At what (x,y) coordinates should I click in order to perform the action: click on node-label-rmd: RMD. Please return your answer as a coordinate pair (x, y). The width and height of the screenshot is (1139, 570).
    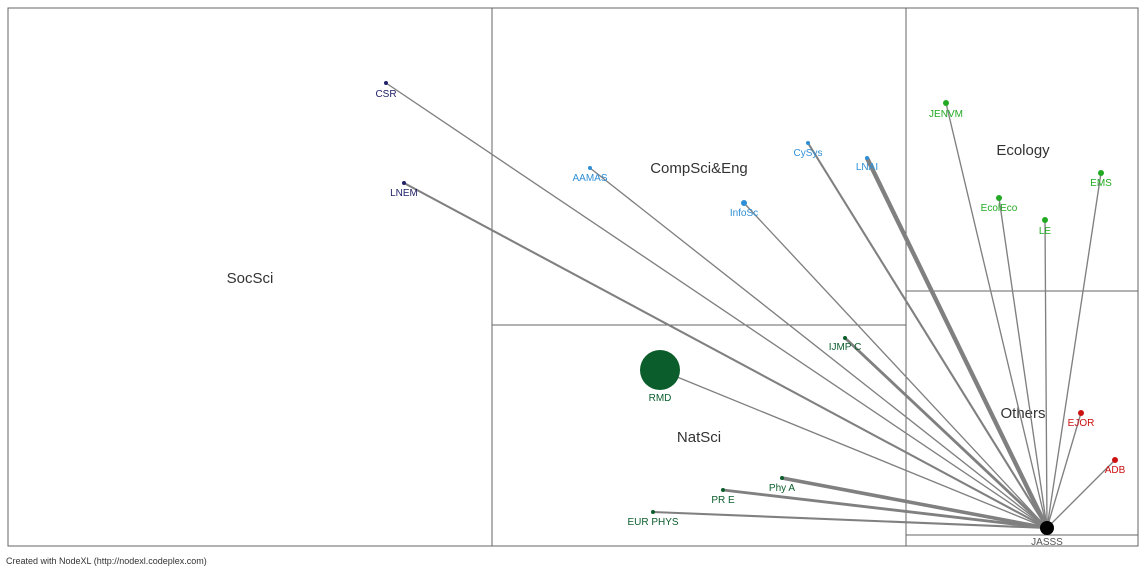
    Looking at the image, I should click on (660, 398).